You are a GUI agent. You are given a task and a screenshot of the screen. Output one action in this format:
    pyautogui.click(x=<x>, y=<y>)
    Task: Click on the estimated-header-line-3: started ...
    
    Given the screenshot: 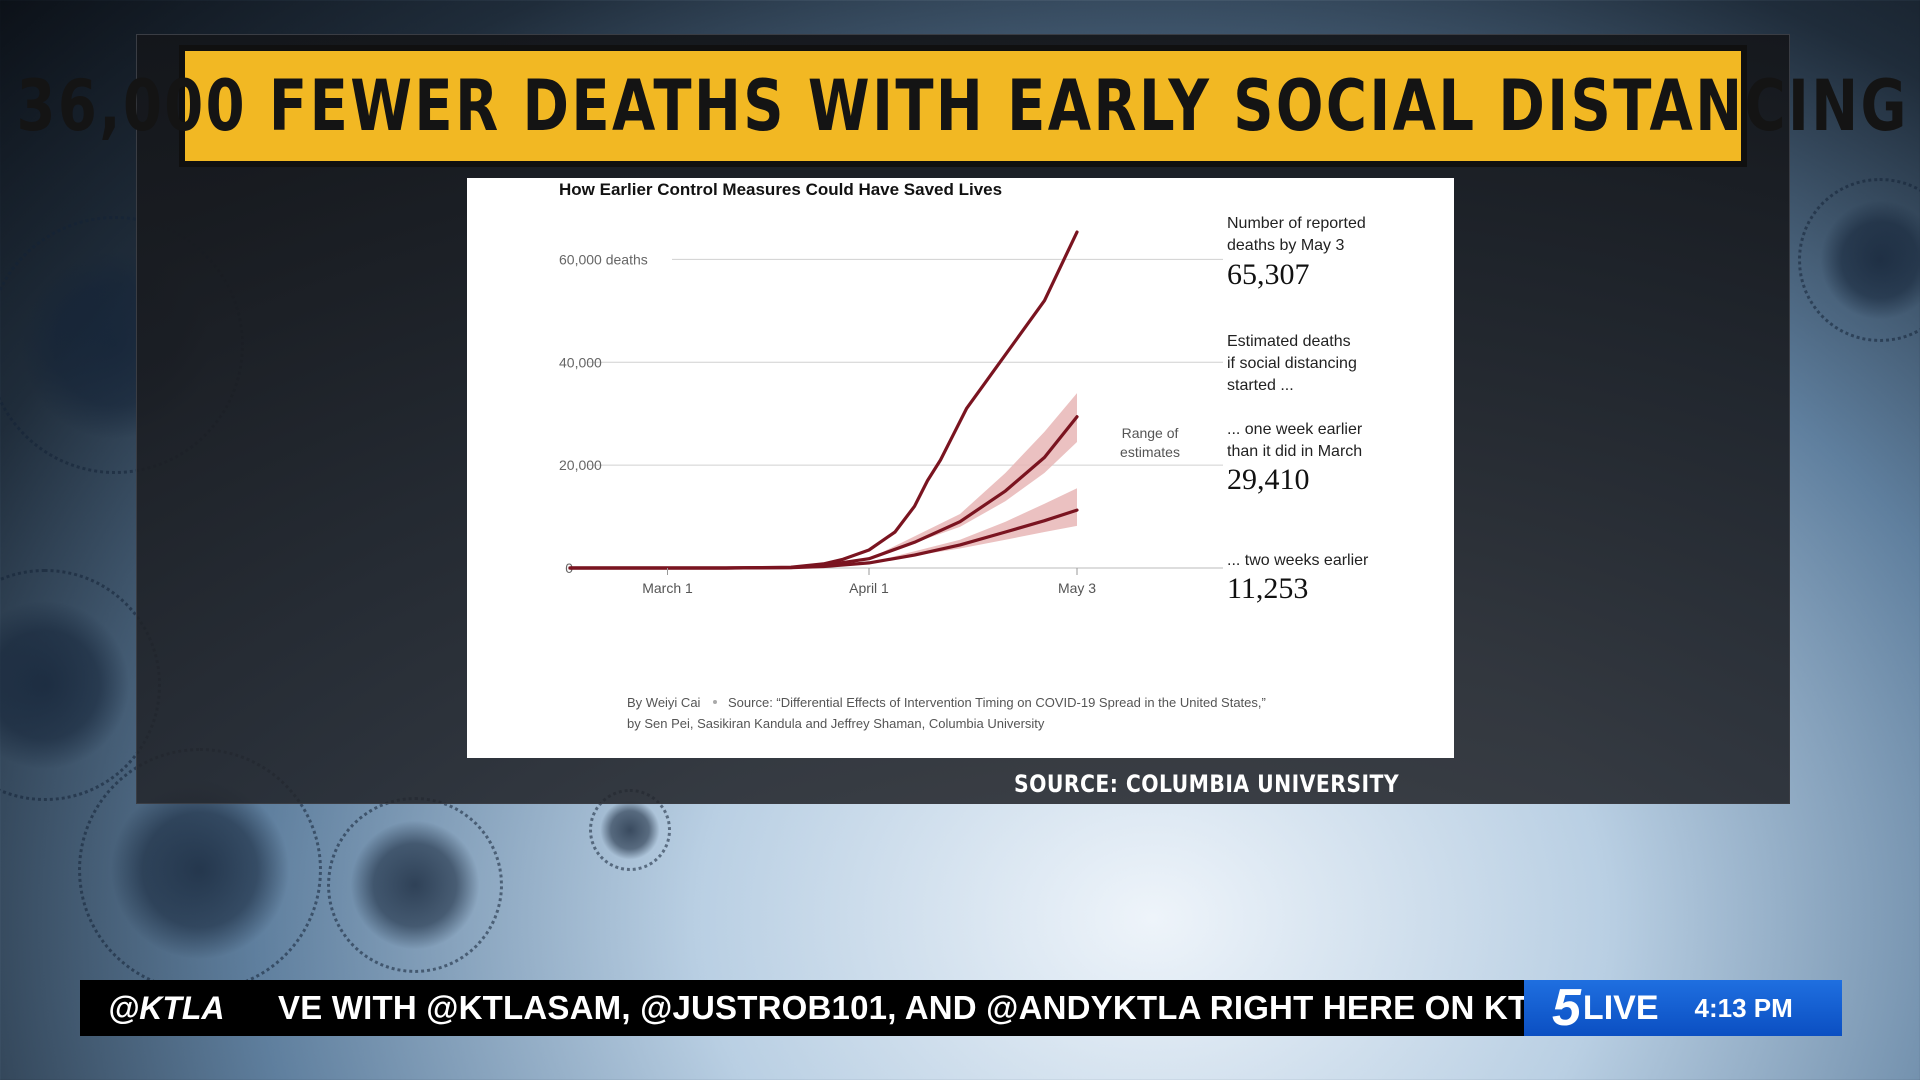 What is the action you would take?
    pyautogui.click(x=1260, y=385)
    